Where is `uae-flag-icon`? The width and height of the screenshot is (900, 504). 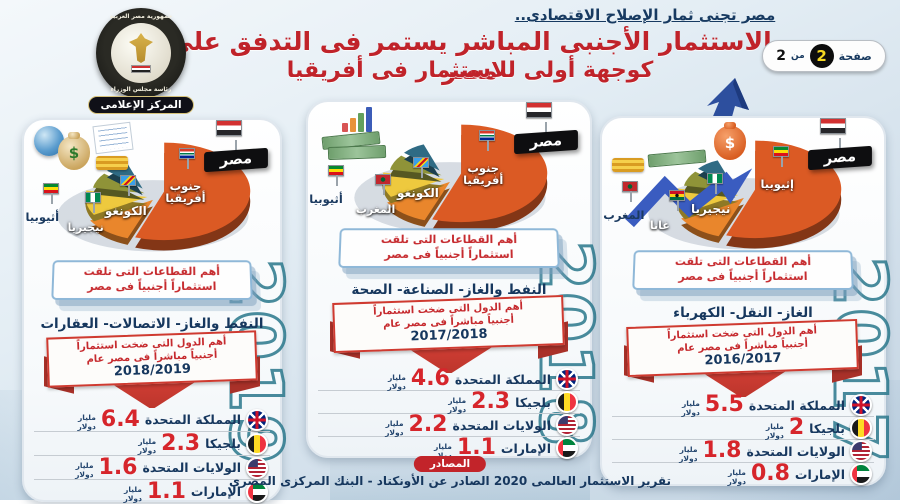
uae-flag-icon is located at coordinates (861, 474).